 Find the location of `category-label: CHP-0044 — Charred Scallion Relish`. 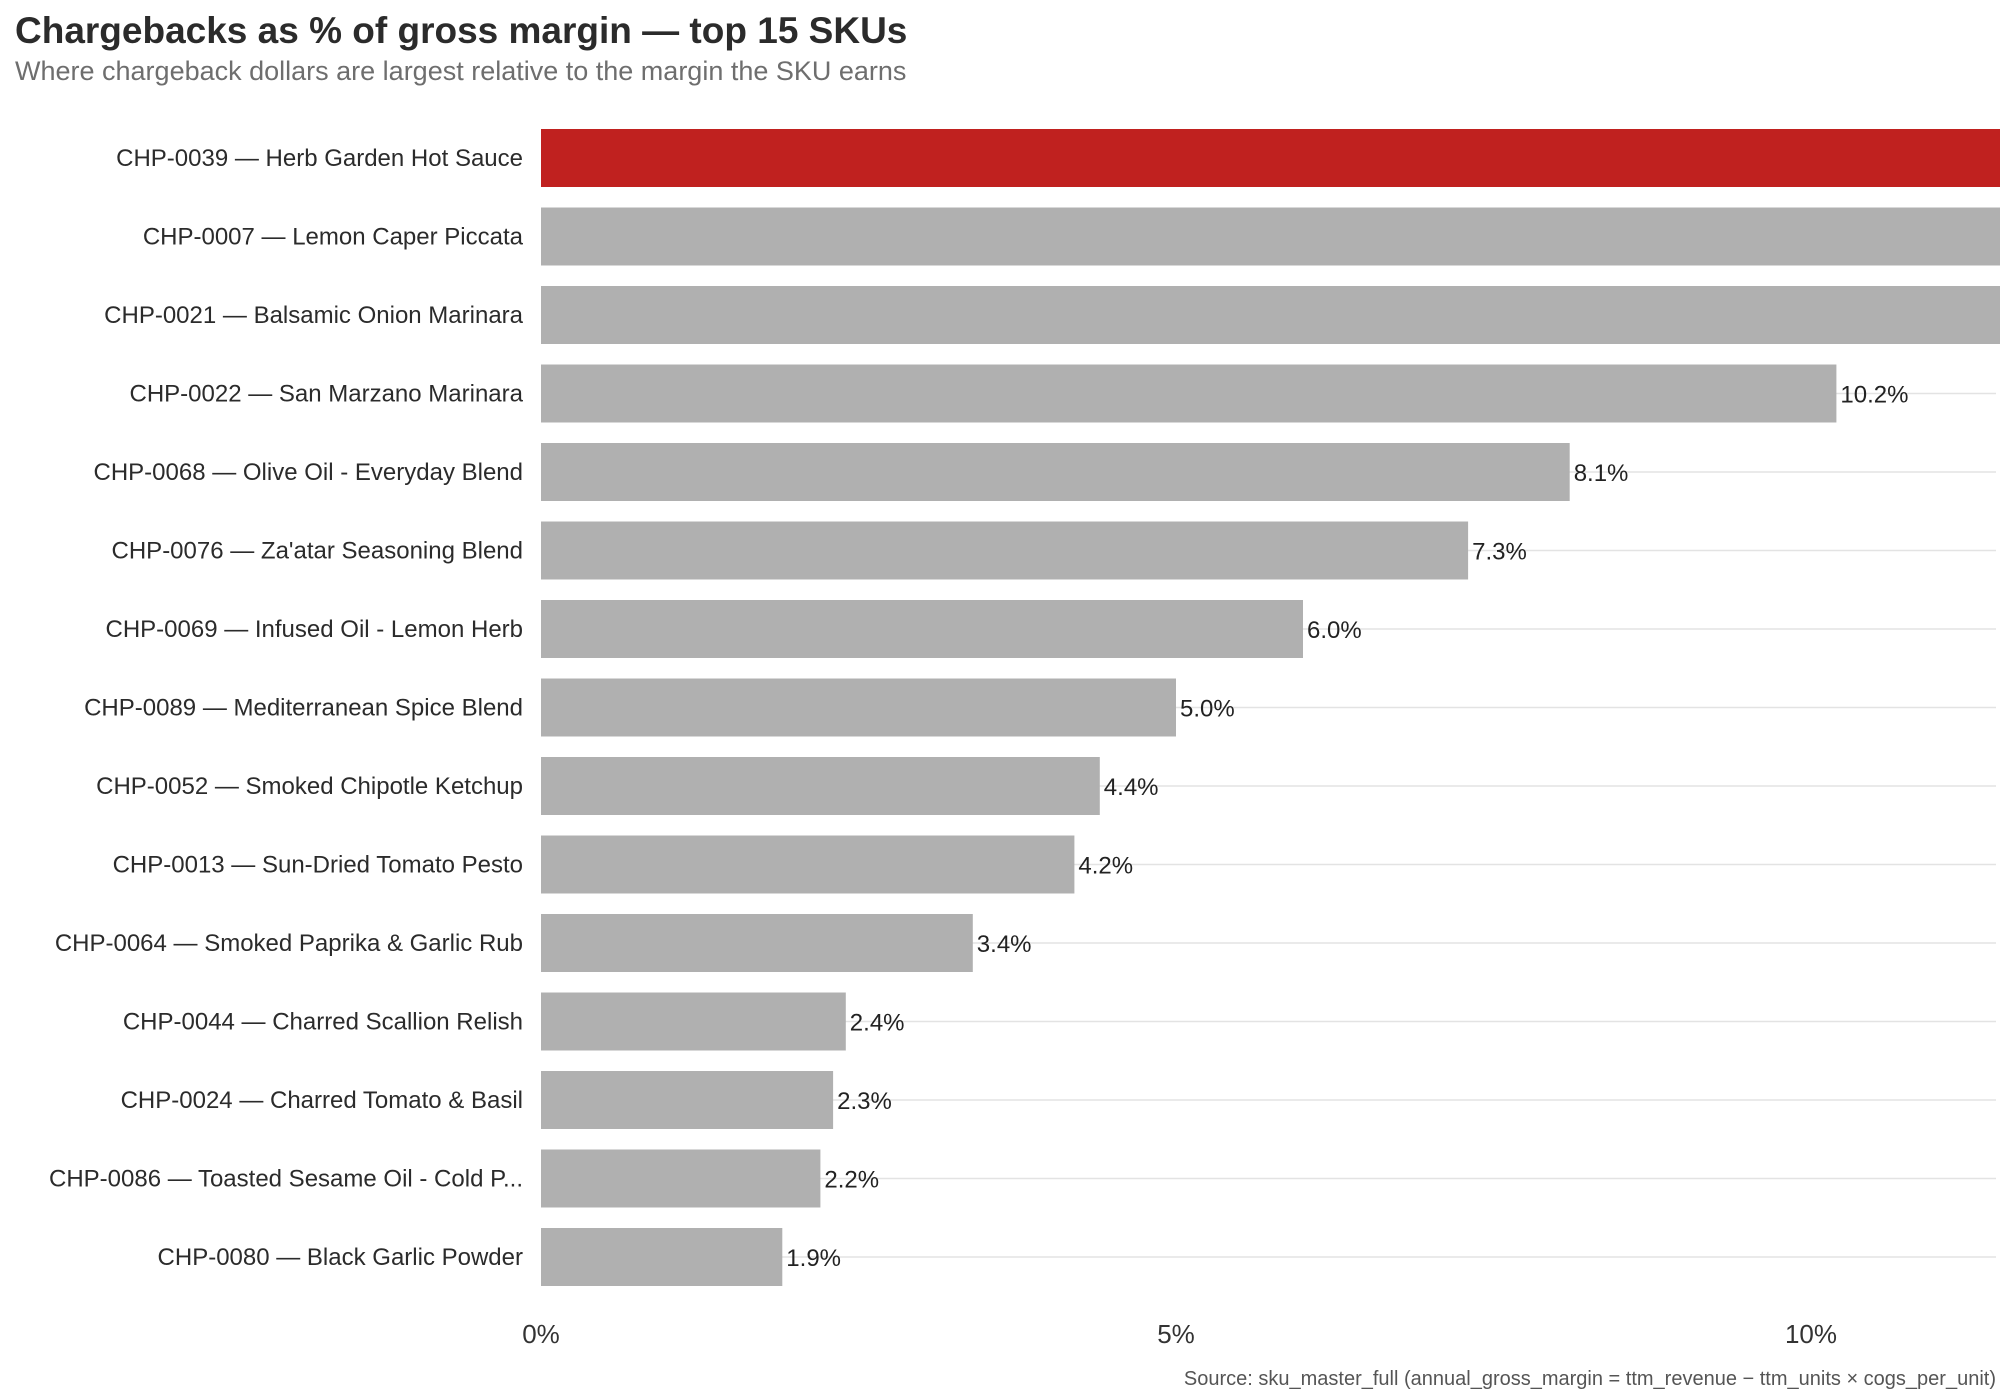

category-label: CHP-0044 — Charred Scallion Relish is located at coordinates (323, 1022).